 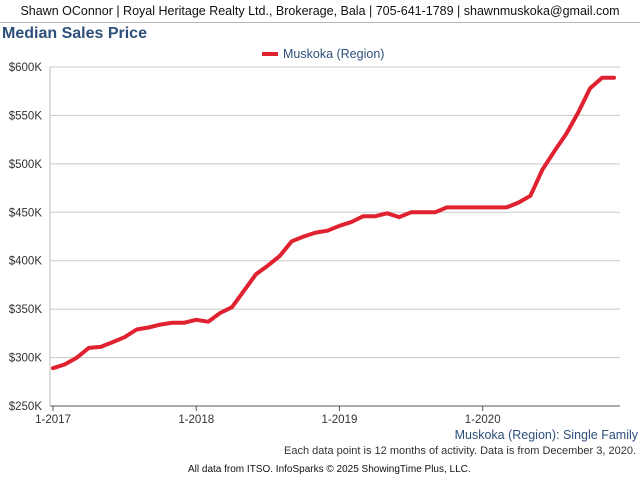 I want to click on y-tick-label: $250K, so click(x=26, y=407).